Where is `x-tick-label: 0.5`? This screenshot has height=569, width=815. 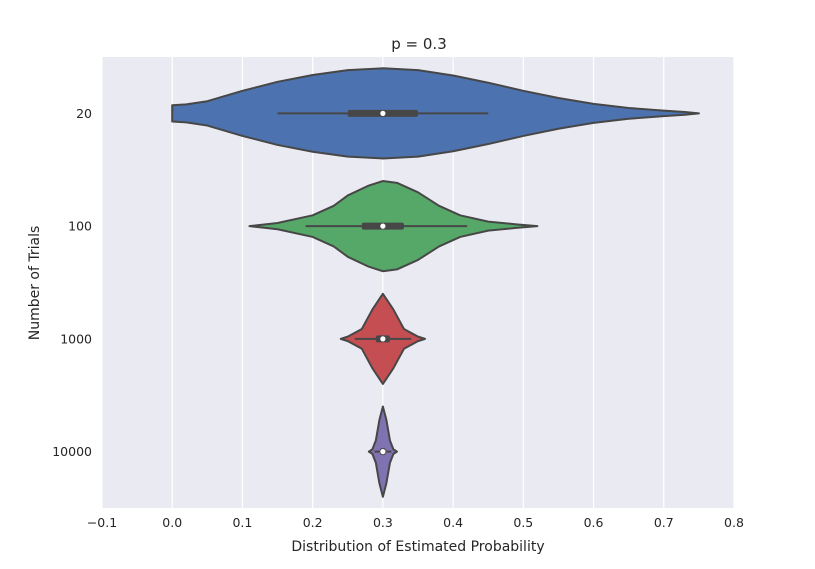 x-tick-label: 0.5 is located at coordinates (523, 522).